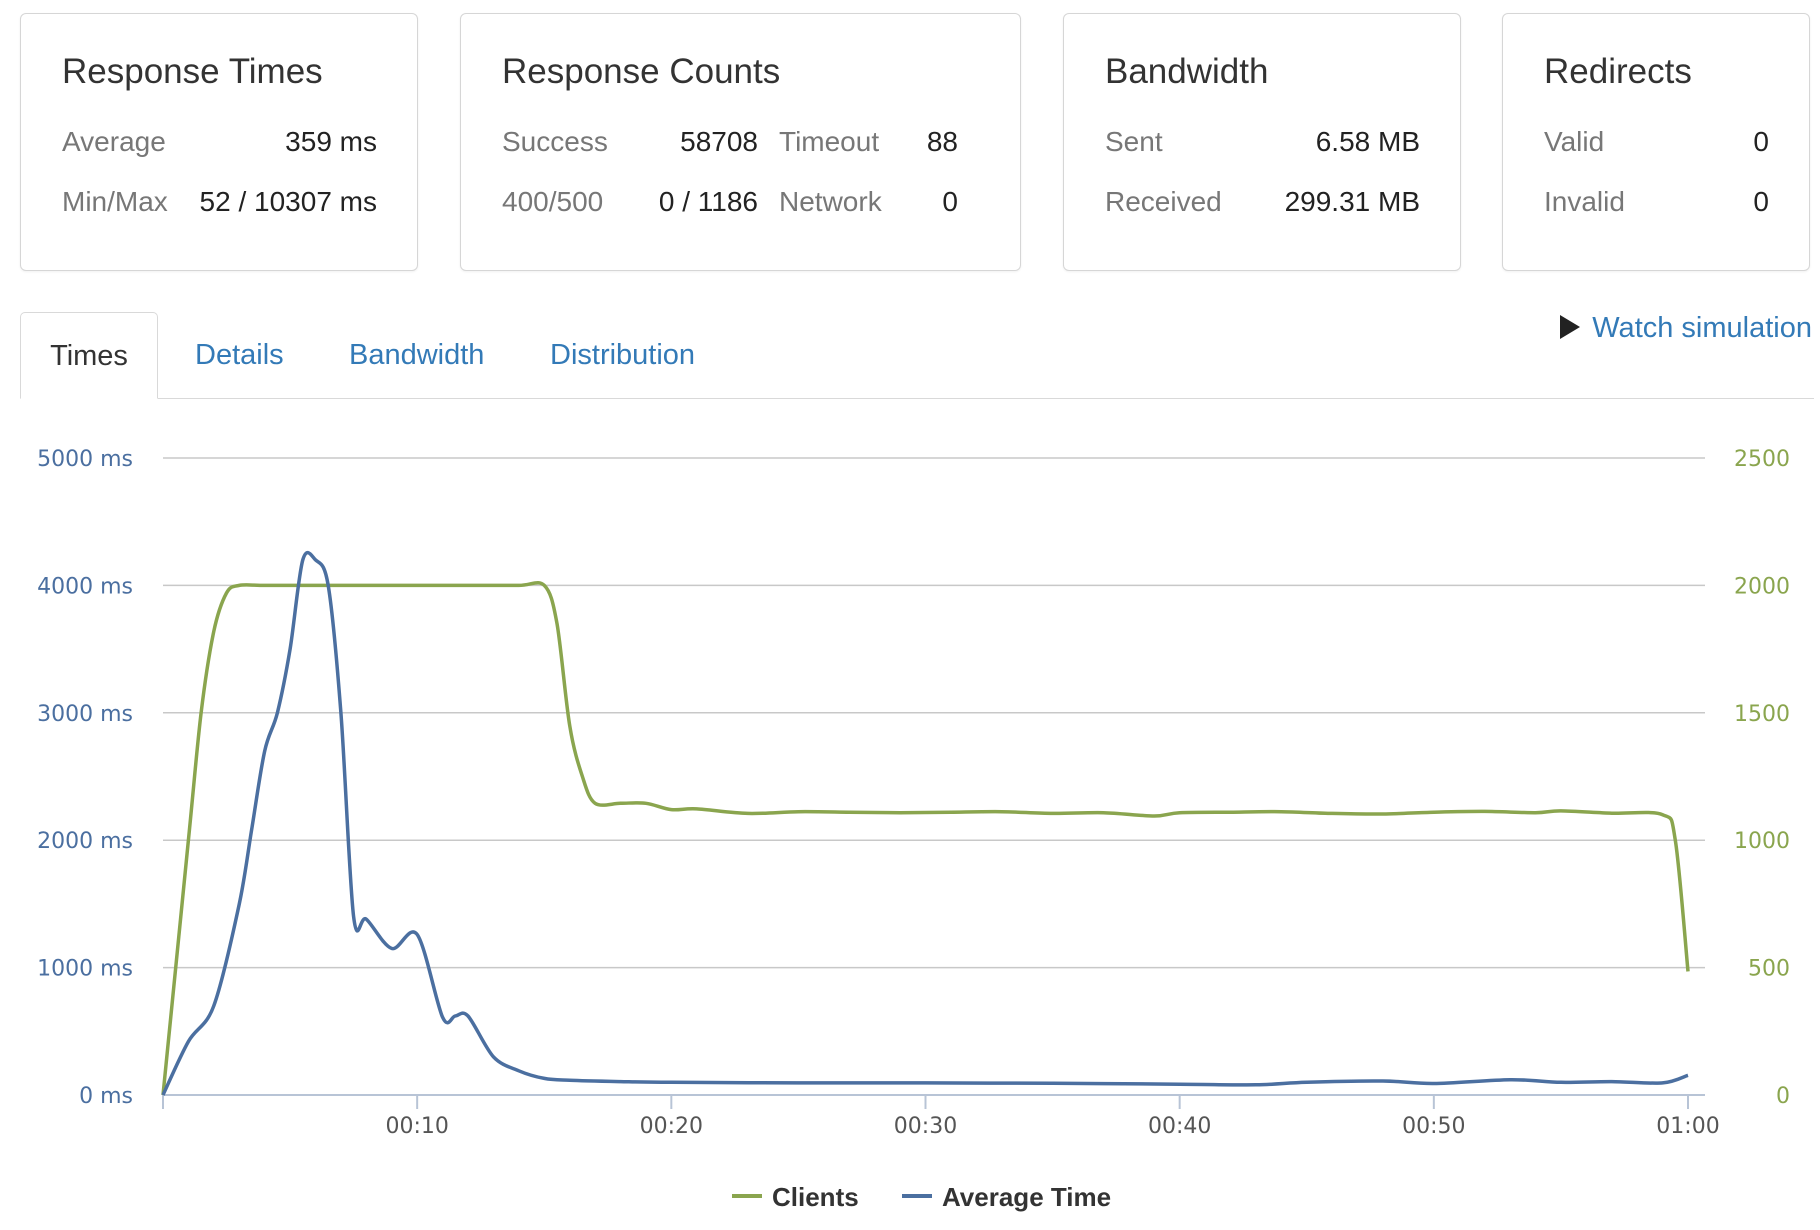  What do you see at coordinates (1433, 1126) in the screenshot?
I see `x-axis-tick-label: 00:50` at bounding box center [1433, 1126].